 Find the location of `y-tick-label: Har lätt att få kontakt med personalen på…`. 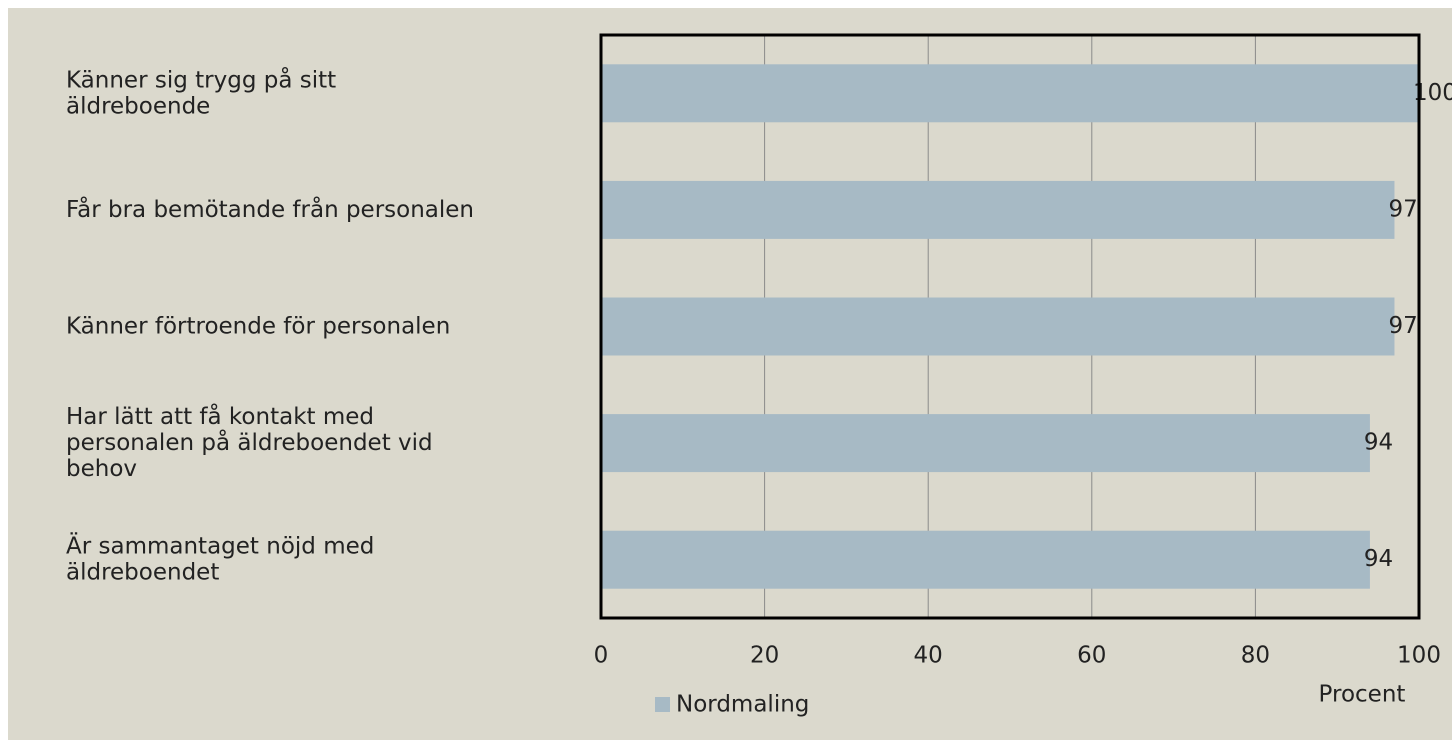

y-tick-label: Har lätt att få kontakt med personalen på… is located at coordinates (249, 442).